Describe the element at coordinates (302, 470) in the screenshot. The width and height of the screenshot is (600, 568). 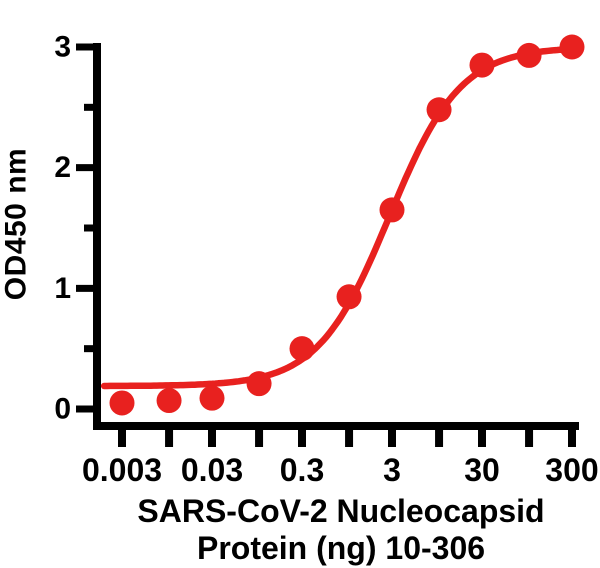
I see `x-tick-label: 0.3` at that location.